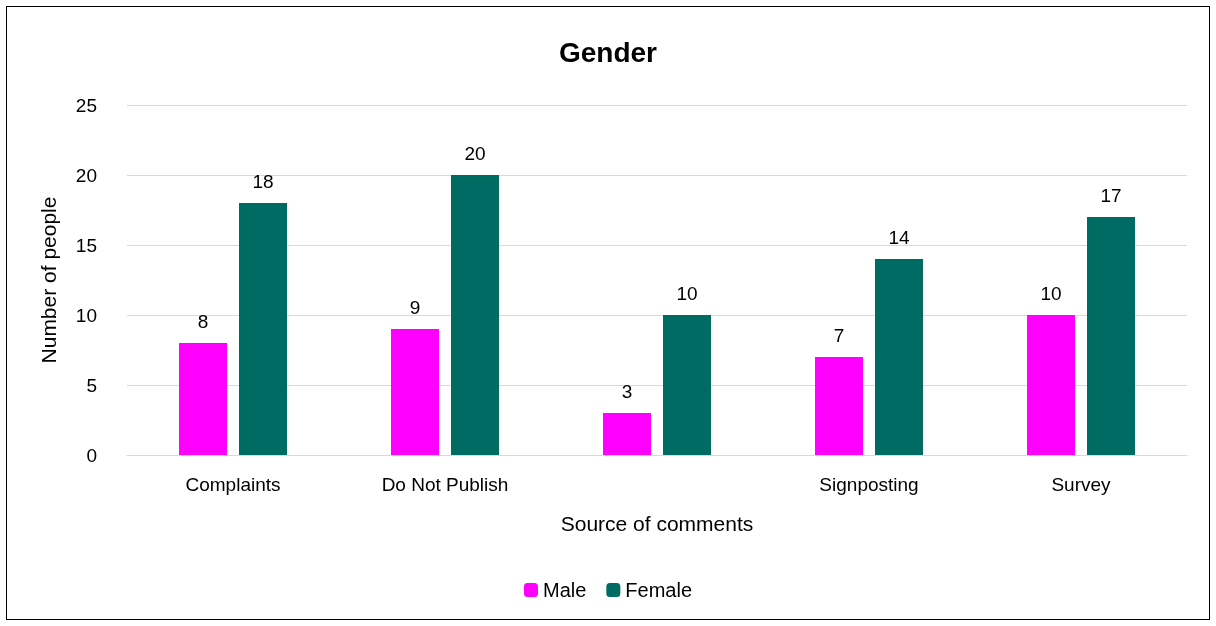  Describe the element at coordinates (627, 391) in the screenshot. I see `data-label: 3` at that location.